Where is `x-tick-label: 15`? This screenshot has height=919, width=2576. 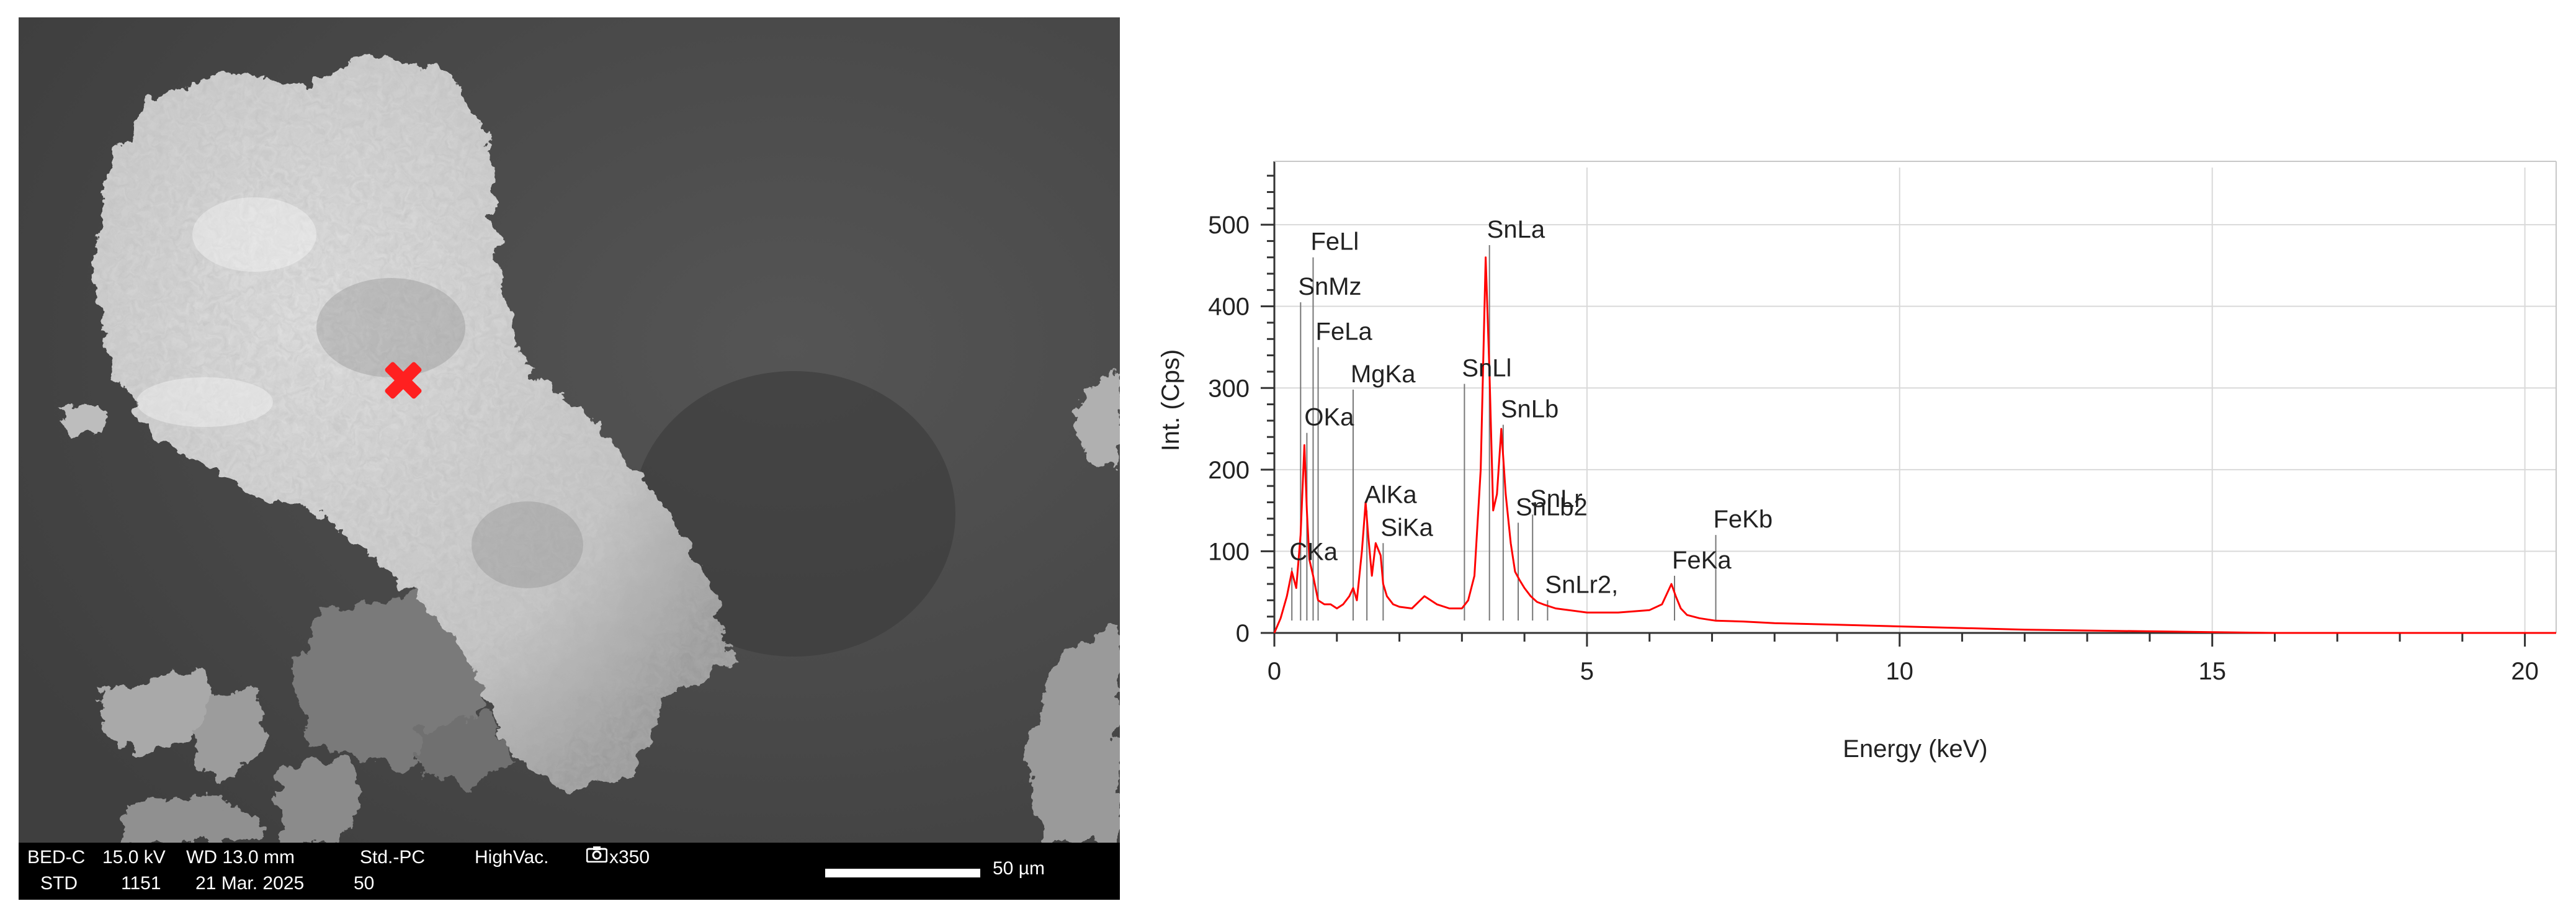
x-tick-label: 15 is located at coordinates (2212, 671).